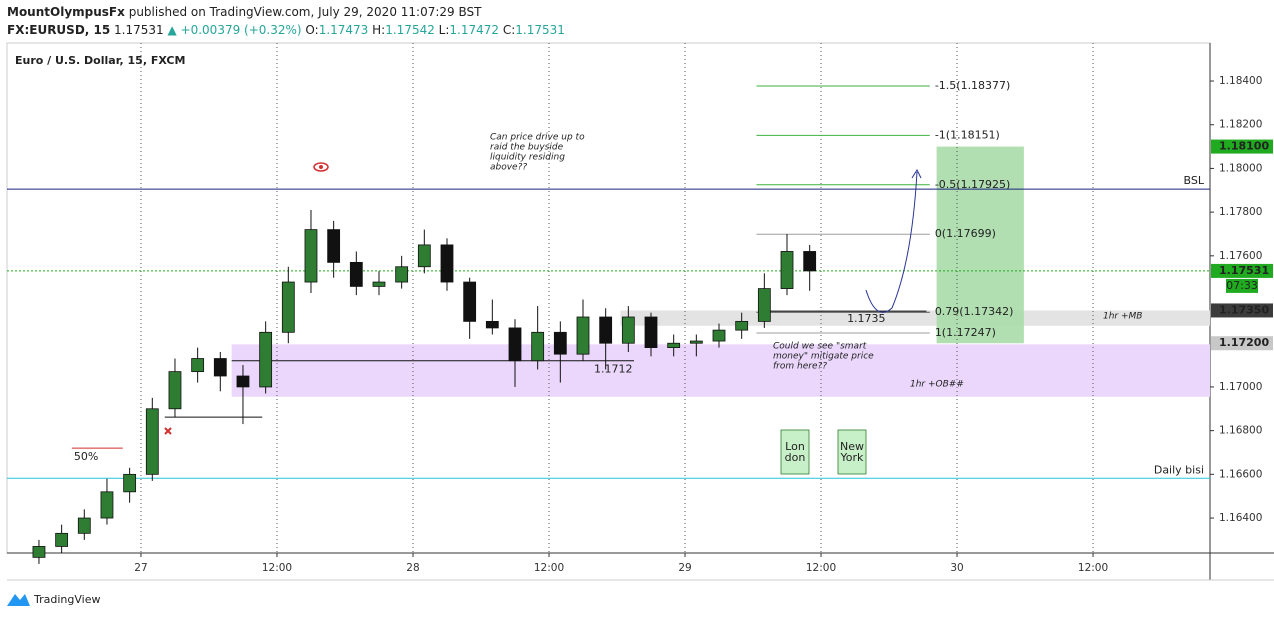 This screenshot has width=1274, height=618. Describe the element at coordinates (444, 30) in the screenshot. I see `ohlc-key: L:` at that location.